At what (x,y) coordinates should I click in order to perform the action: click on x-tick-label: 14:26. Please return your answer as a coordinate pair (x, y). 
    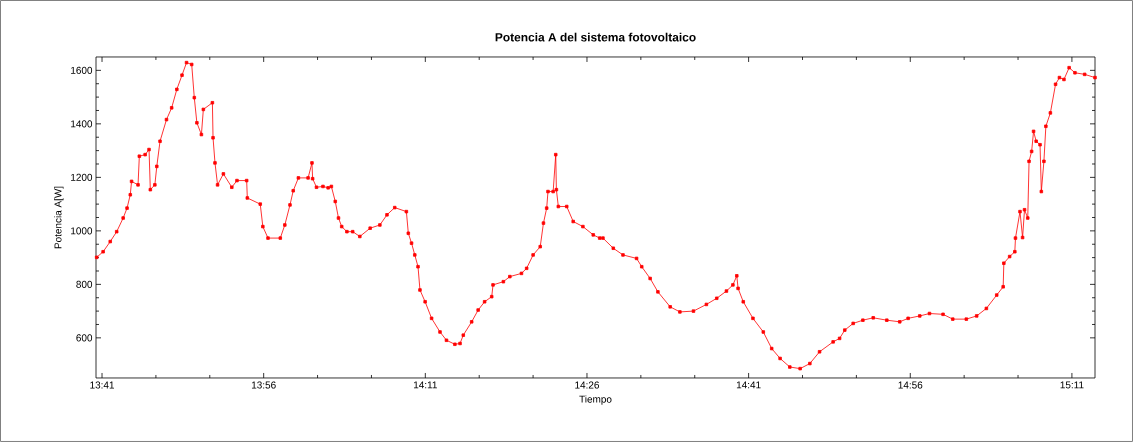
    Looking at the image, I should click on (587, 385).